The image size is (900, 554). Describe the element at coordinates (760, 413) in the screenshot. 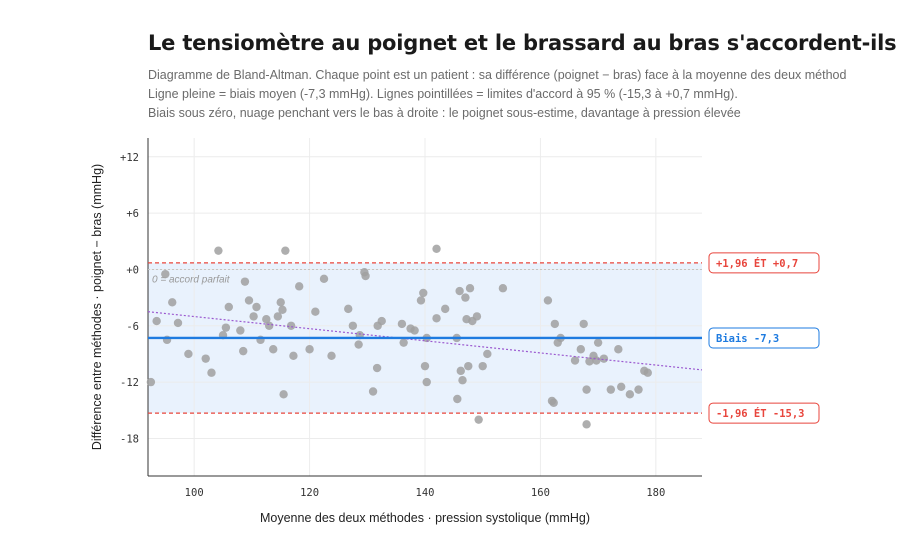

I see `lower-limit-label: -1,96 ÉT -15,3` at that location.